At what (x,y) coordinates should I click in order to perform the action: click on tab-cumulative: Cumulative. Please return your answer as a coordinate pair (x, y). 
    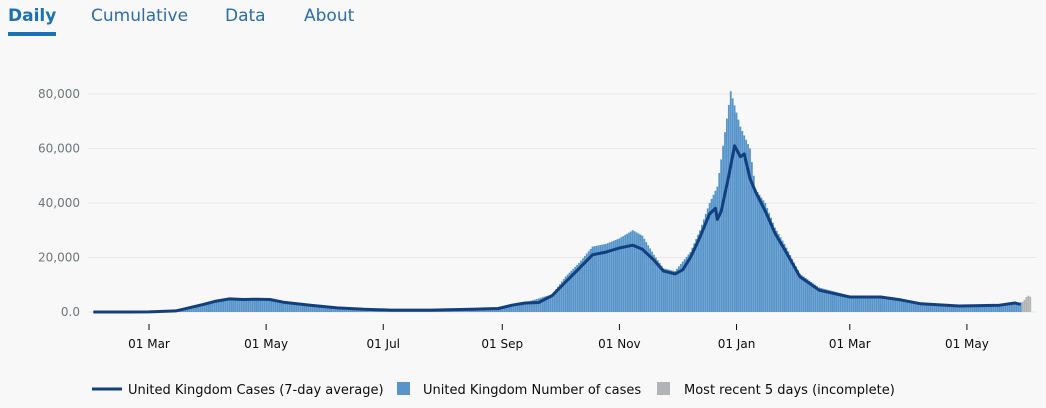
    Looking at the image, I should click on (140, 16).